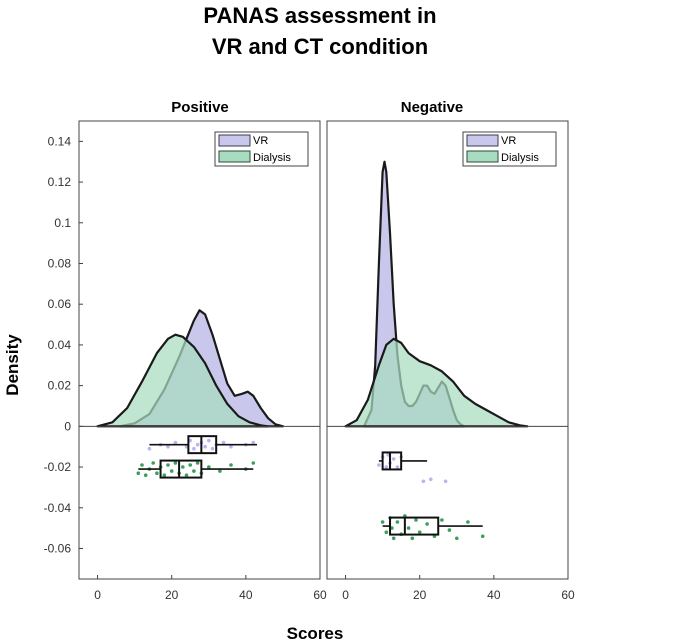  Describe the element at coordinates (200, 107) in the screenshot. I see `panel-title-positive: Positive` at that location.